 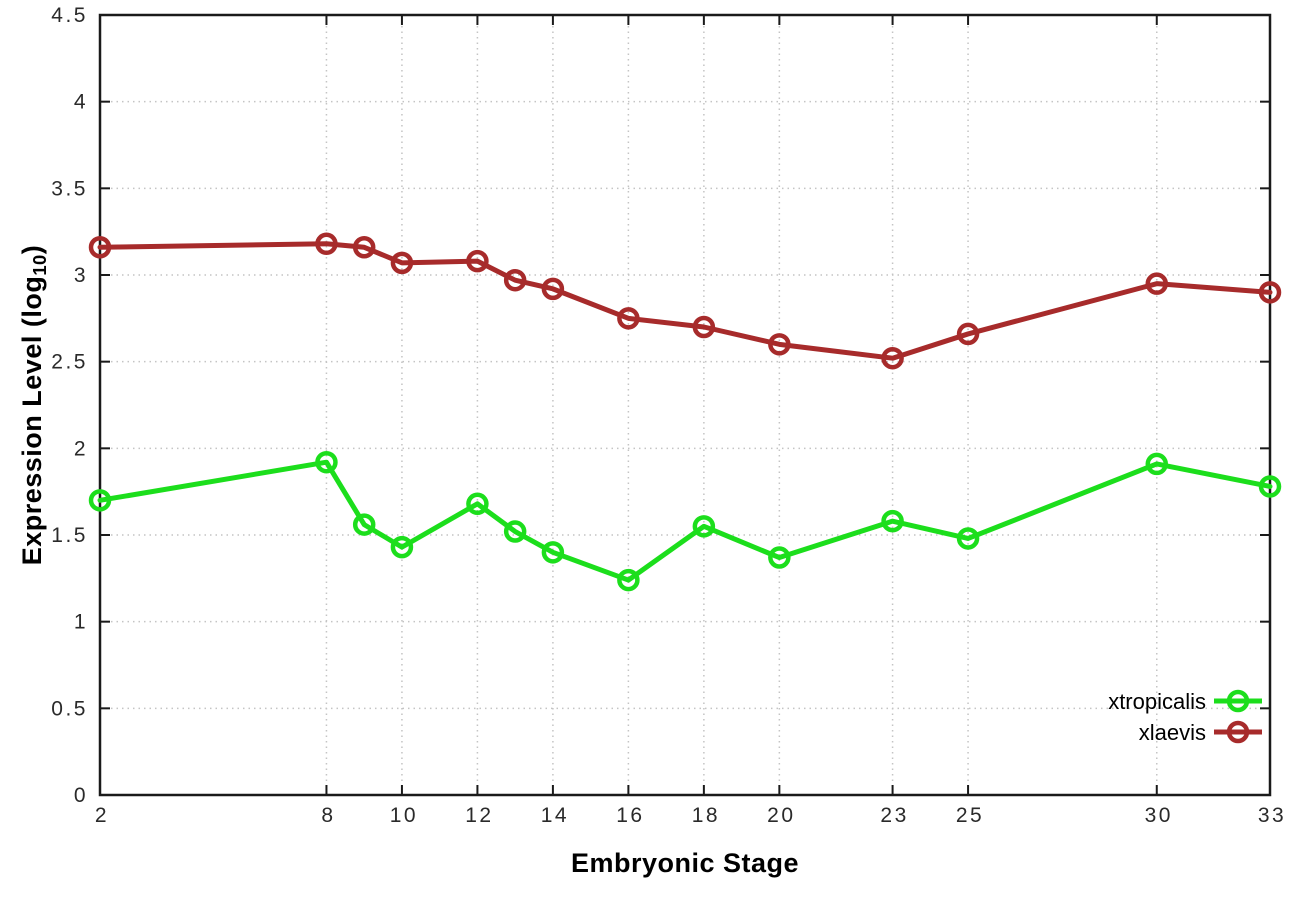 What do you see at coordinates (685, 521) in the screenshot?
I see `series-line-xtropicalis` at bounding box center [685, 521].